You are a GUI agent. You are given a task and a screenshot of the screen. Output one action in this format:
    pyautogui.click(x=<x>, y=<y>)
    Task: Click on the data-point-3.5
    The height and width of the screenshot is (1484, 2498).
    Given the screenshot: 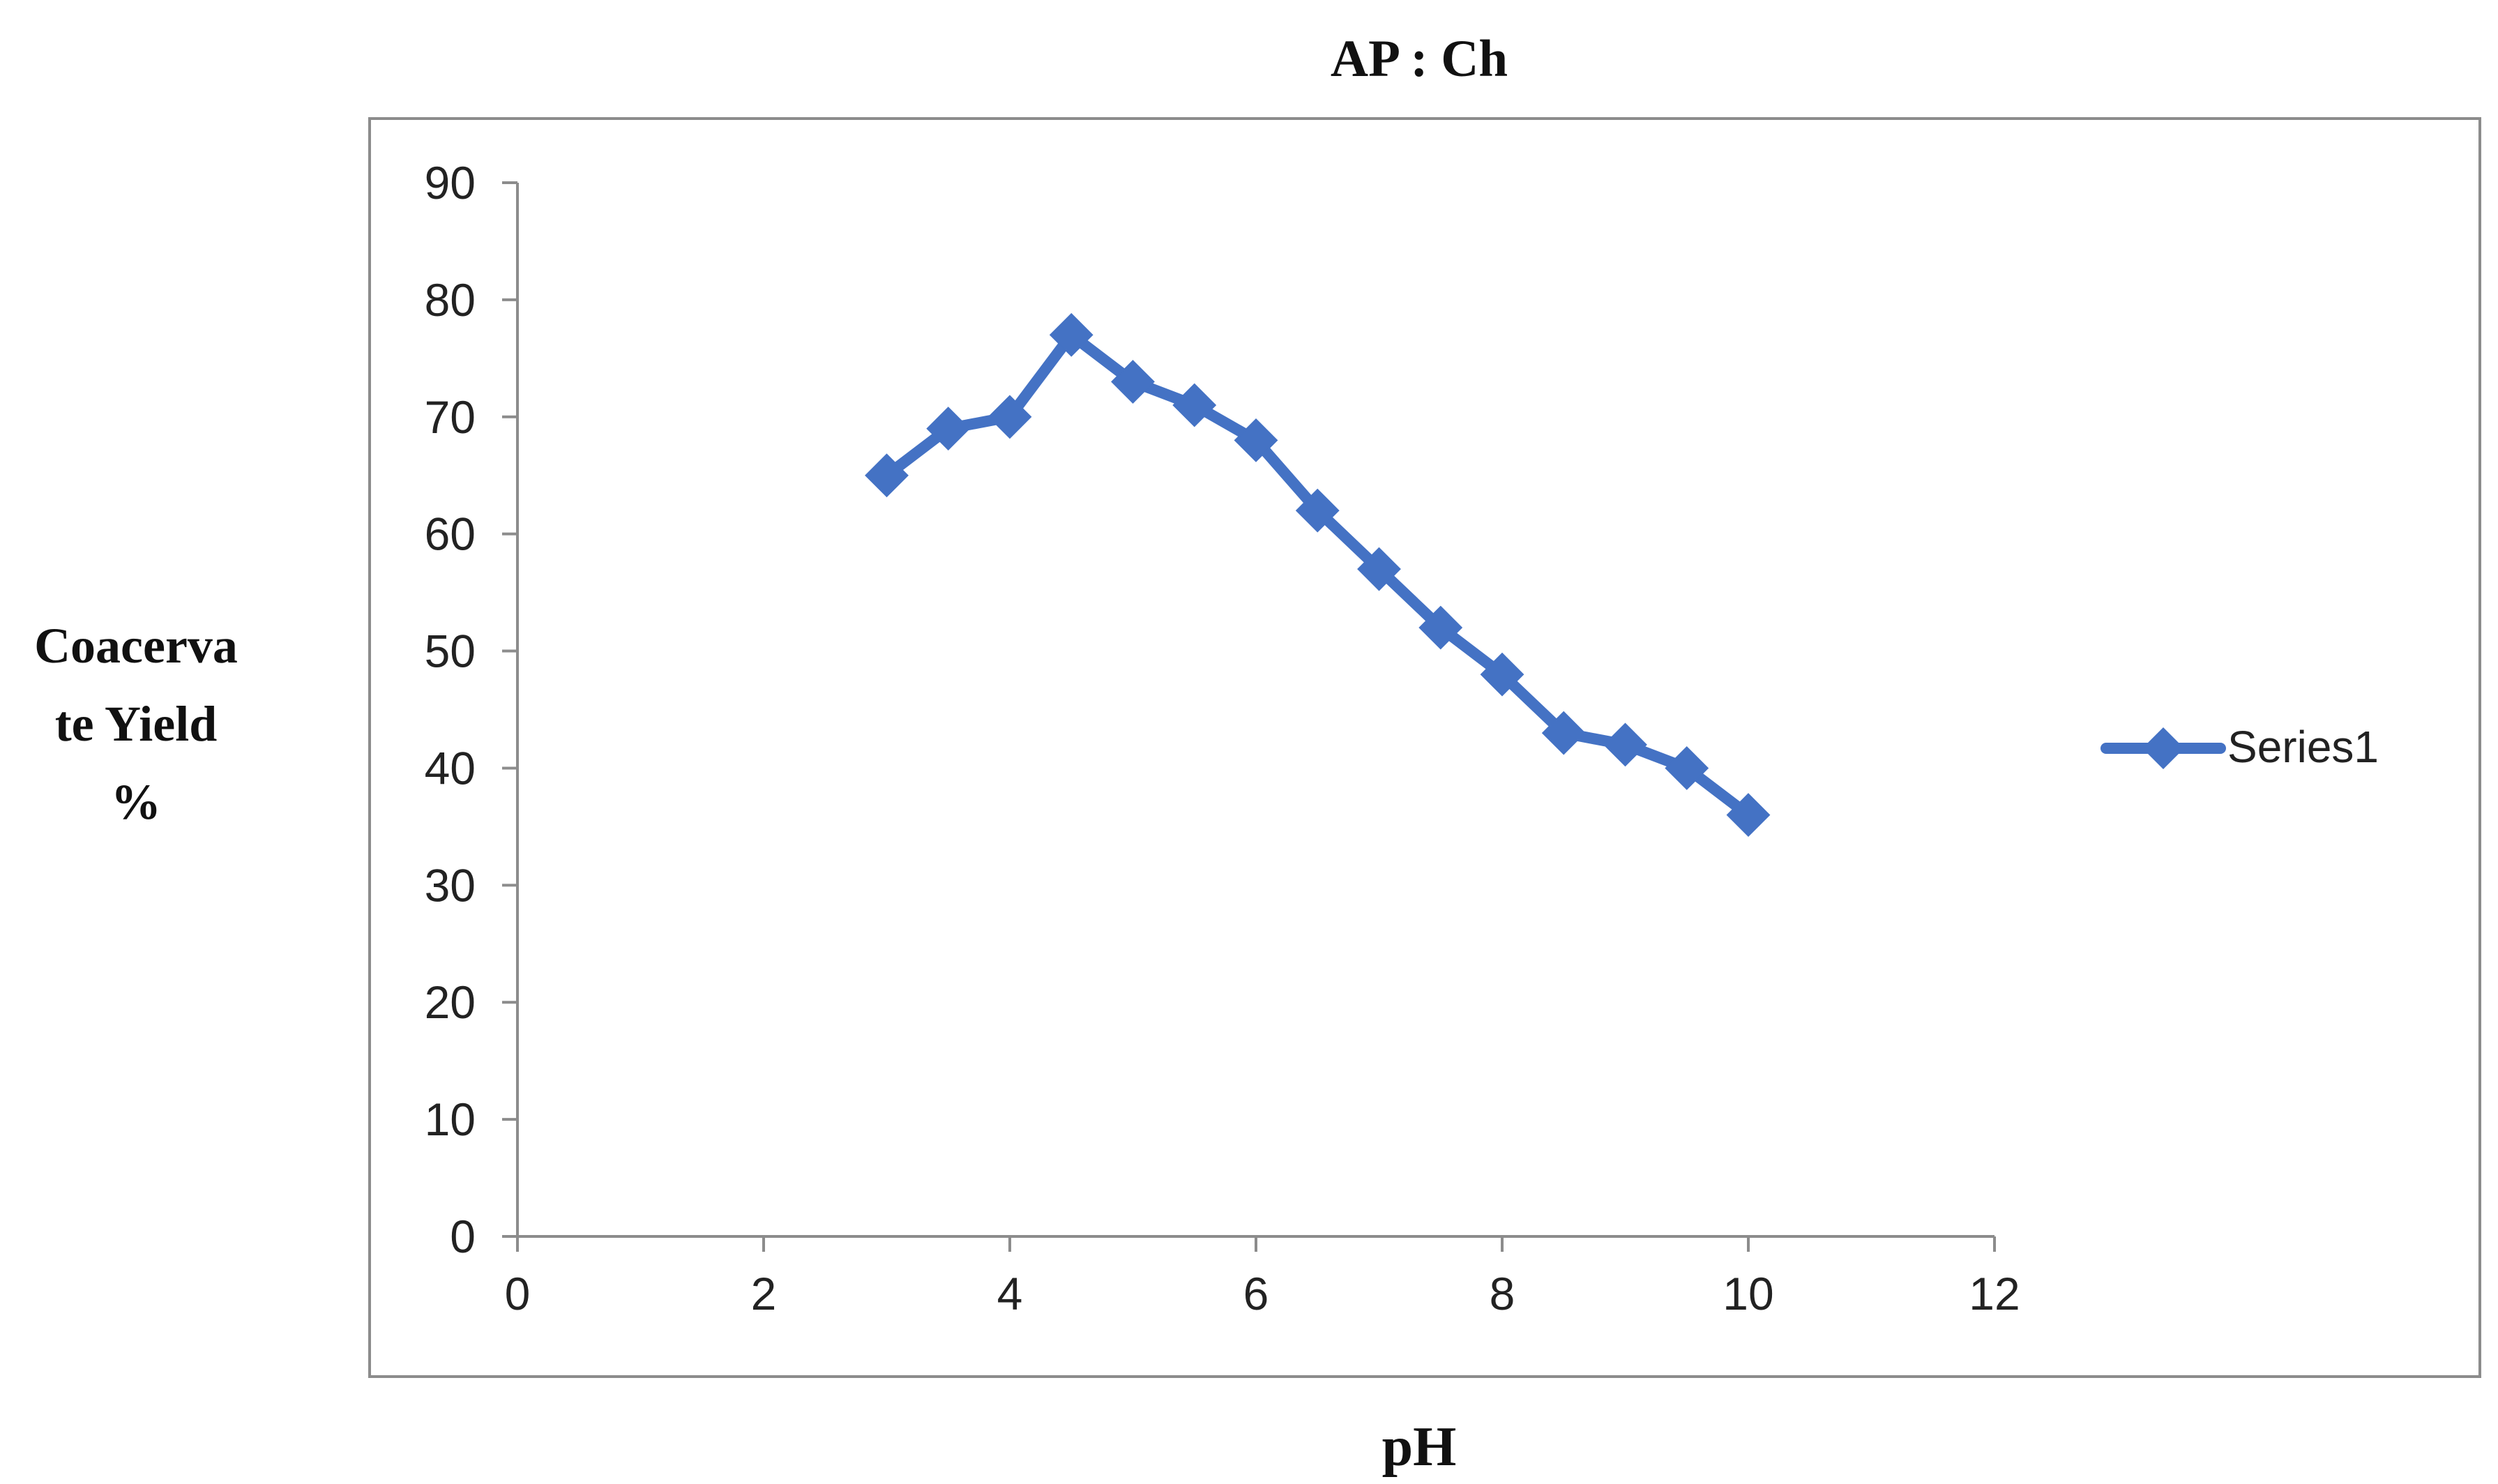 What is the action you would take?
    pyautogui.click(x=948, y=428)
    